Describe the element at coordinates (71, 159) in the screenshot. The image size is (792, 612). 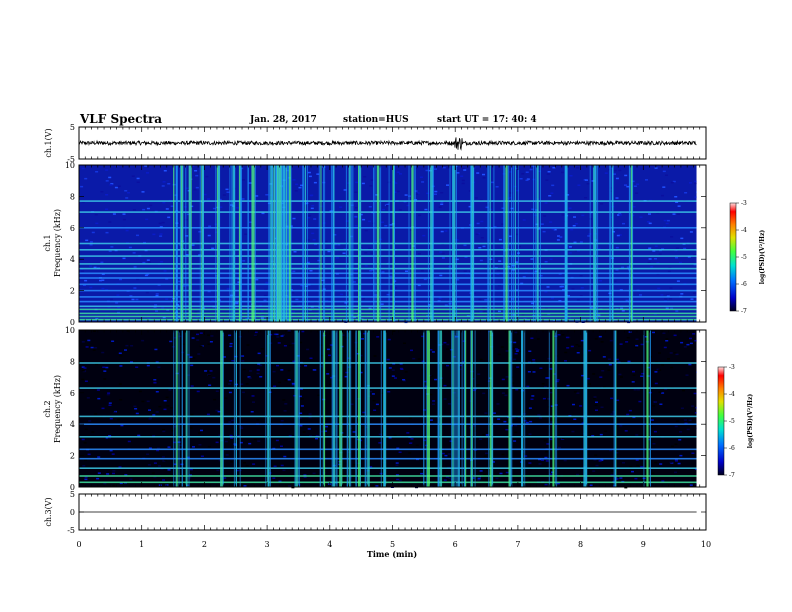
I see `ch1-ytick-label: -5` at that location.